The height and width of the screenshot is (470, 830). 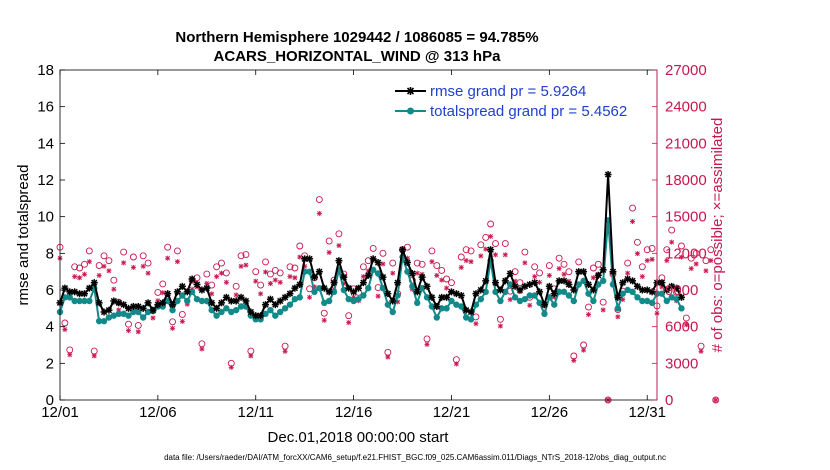 I want to click on chart-subtitle: ACARS_HORIZONTAL_WIND @ 313 hPa, so click(x=358, y=56).